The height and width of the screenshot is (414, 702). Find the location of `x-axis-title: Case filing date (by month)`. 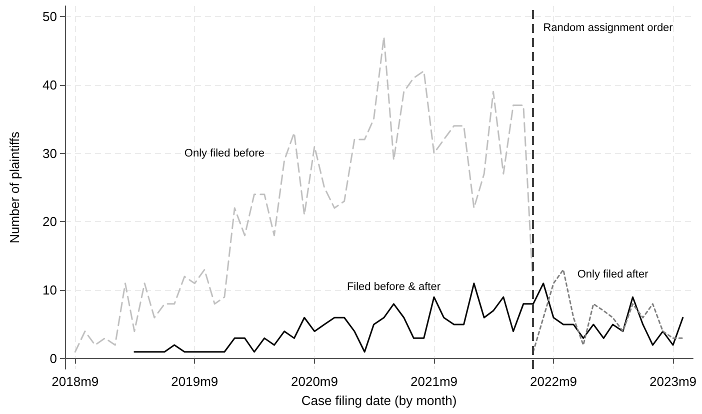

x-axis-title: Case filing date (by month) is located at coordinates (379, 400).